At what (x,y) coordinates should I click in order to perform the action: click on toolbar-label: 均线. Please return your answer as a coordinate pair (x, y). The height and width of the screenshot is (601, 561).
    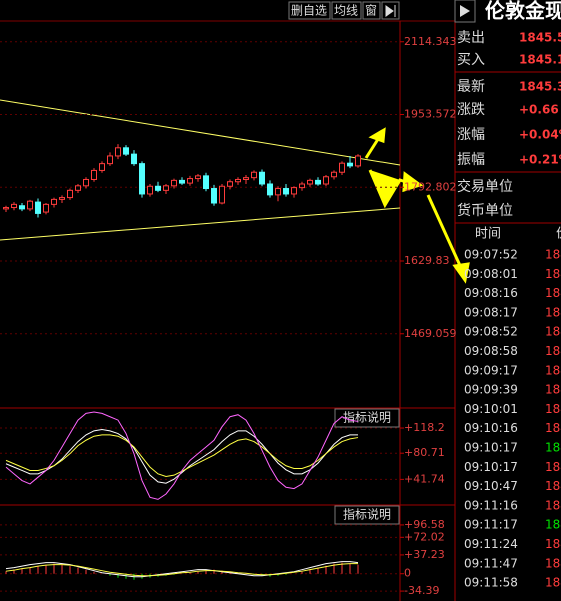
    Looking at the image, I should click on (346, 11).